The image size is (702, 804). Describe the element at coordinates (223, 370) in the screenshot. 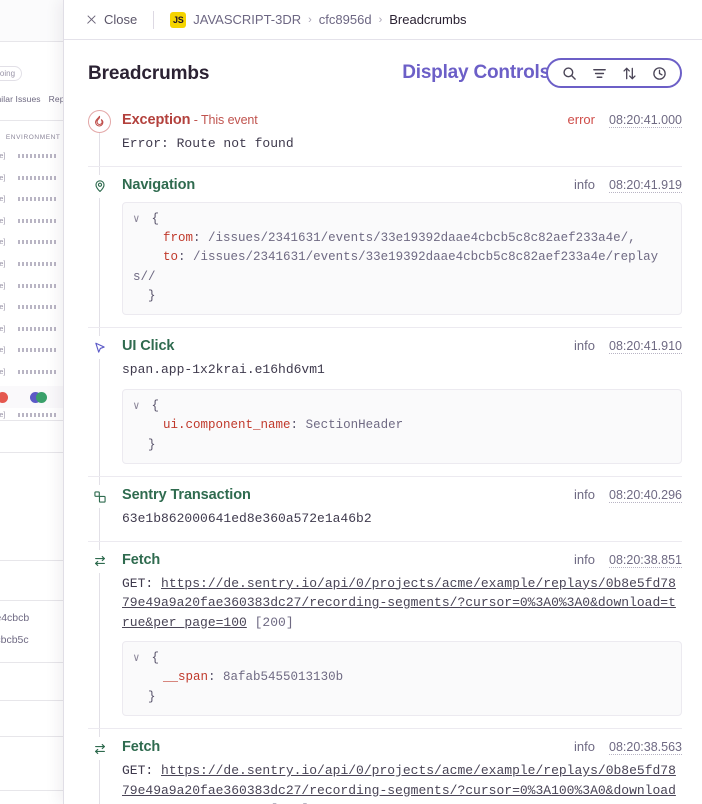

I see `breadcrumb-description: span.app-1x2krai.e16hd6vm1` at that location.